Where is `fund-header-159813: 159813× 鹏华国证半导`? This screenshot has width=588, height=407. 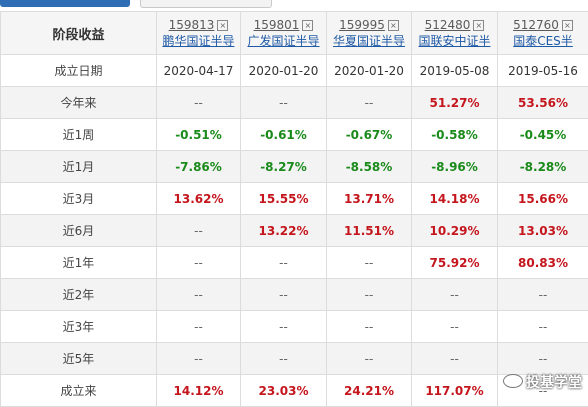 fund-header-159813: 159813× 鹏华国证半导 is located at coordinates (199, 33).